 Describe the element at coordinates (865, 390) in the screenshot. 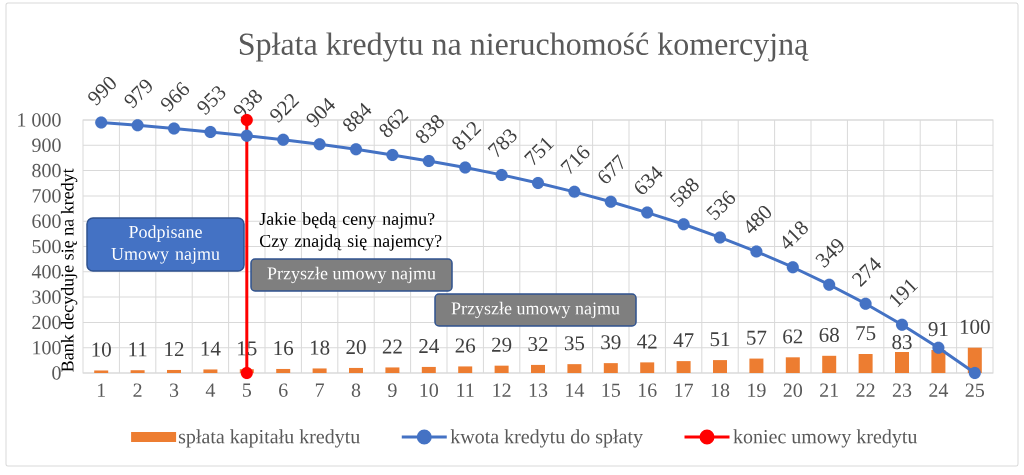

I see `x-tick-label: 22` at that location.